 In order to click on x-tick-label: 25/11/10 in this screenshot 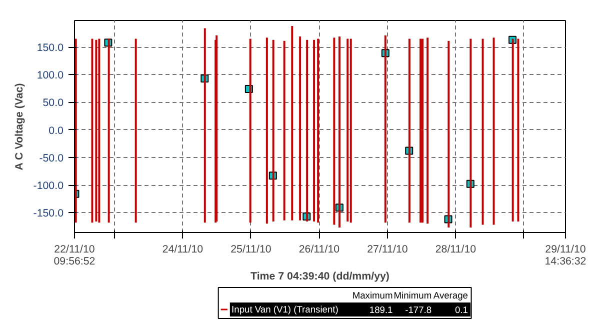, I will do `click(251, 250)`.